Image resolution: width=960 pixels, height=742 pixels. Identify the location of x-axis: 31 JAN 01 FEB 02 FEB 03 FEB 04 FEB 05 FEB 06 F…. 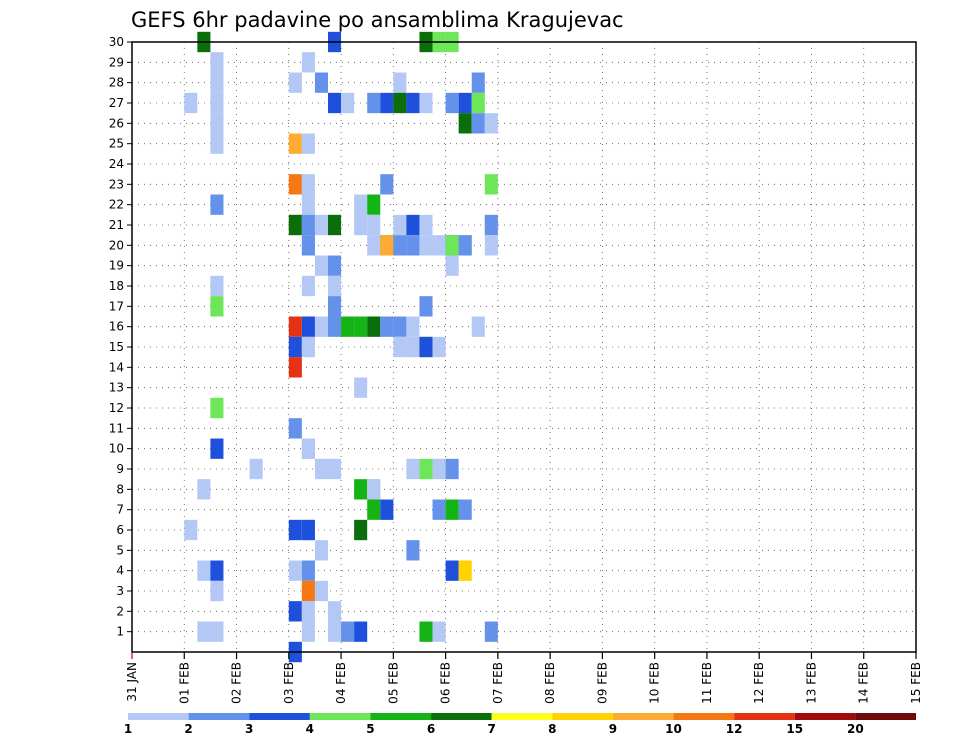
(524, 678).